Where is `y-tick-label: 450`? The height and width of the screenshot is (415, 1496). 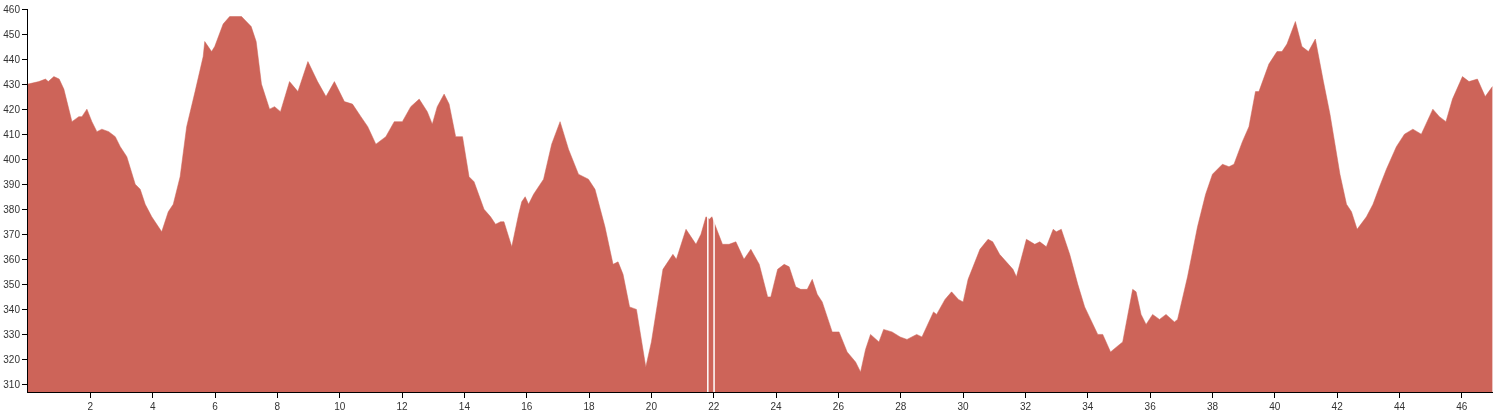 y-tick-label: 450 is located at coordinates (12, 34).